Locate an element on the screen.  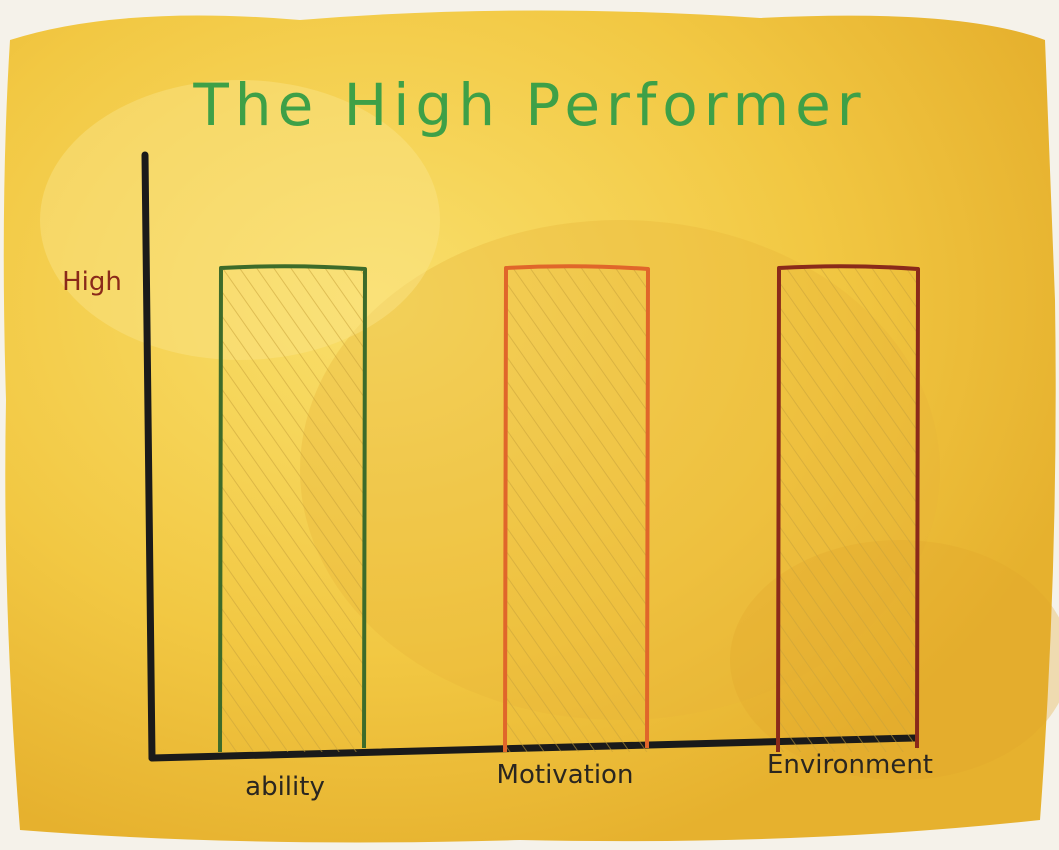
x-tick-label-ability: ability is located at coordinates (285, 787).